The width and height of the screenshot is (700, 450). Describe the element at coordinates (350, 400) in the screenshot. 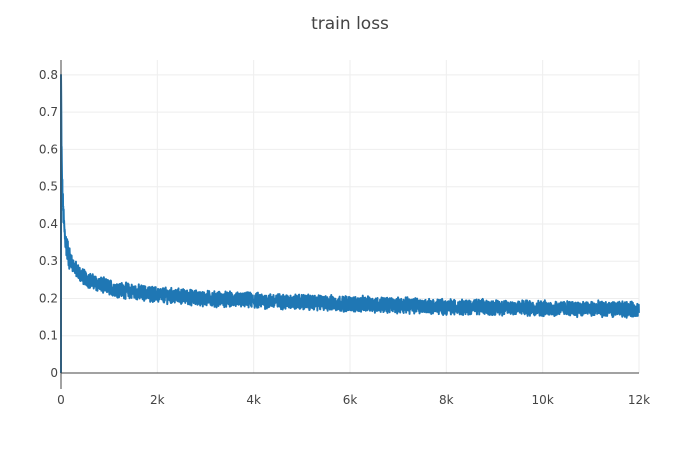

I see `x-tick-label: 6k` at that location.